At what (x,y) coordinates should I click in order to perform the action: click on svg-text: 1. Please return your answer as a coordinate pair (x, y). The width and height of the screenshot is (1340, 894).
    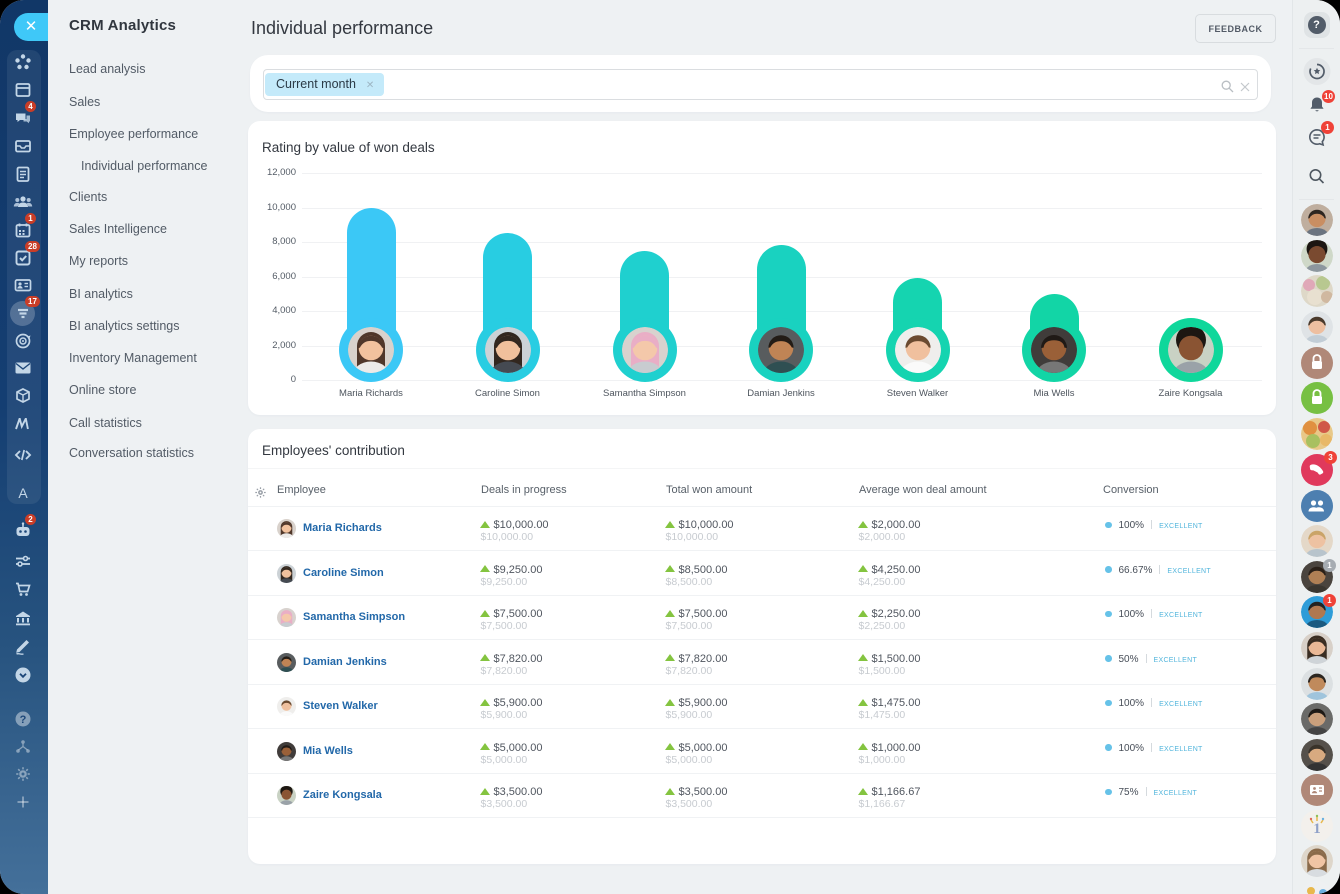
    Looking at the image, I should click on (1317, 829).